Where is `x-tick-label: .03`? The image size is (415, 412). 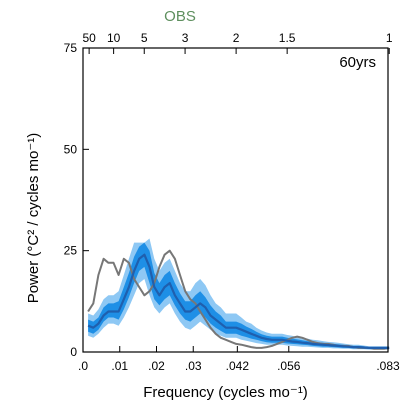
x-tick-label: .03 is located at coordinates (193, 366).